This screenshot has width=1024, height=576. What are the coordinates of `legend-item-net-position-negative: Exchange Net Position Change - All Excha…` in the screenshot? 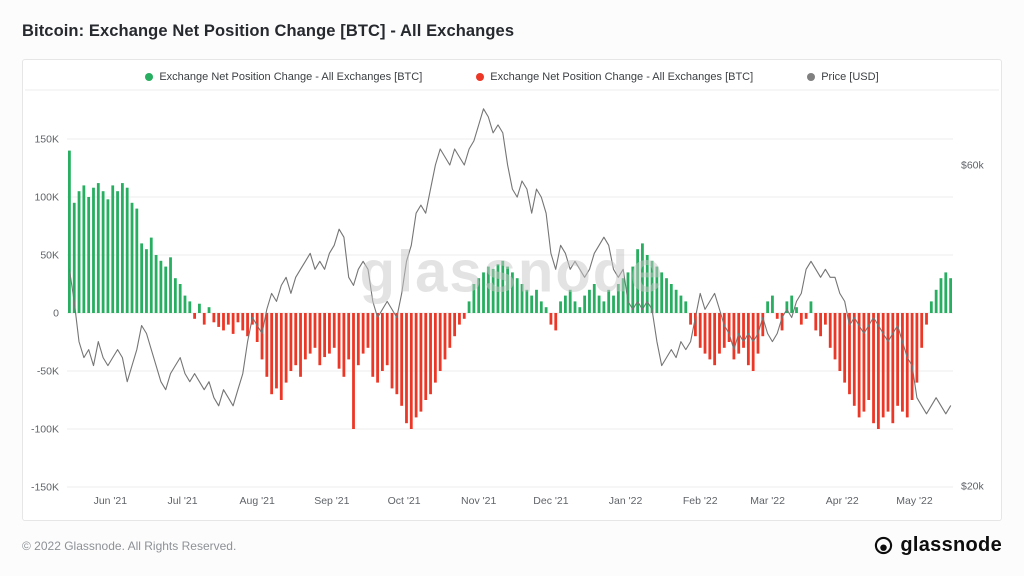 It's located at (614, 77).